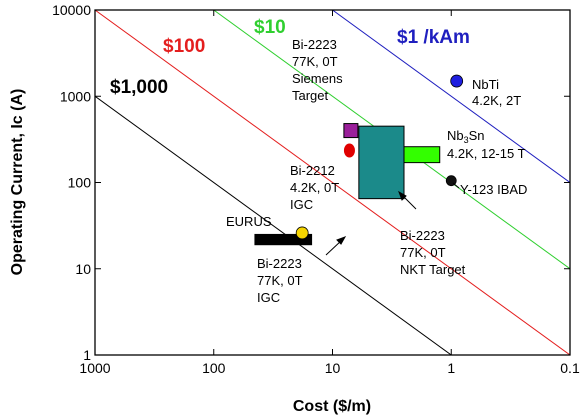  I want to click on y-tick-label: 1, so click(87, 355).